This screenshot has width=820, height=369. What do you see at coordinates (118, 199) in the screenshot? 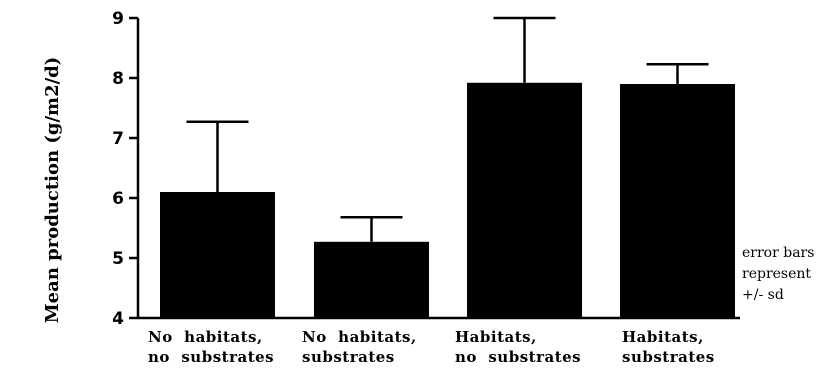
I see `y-tick-label: 6` at bounding box center [118, 199].